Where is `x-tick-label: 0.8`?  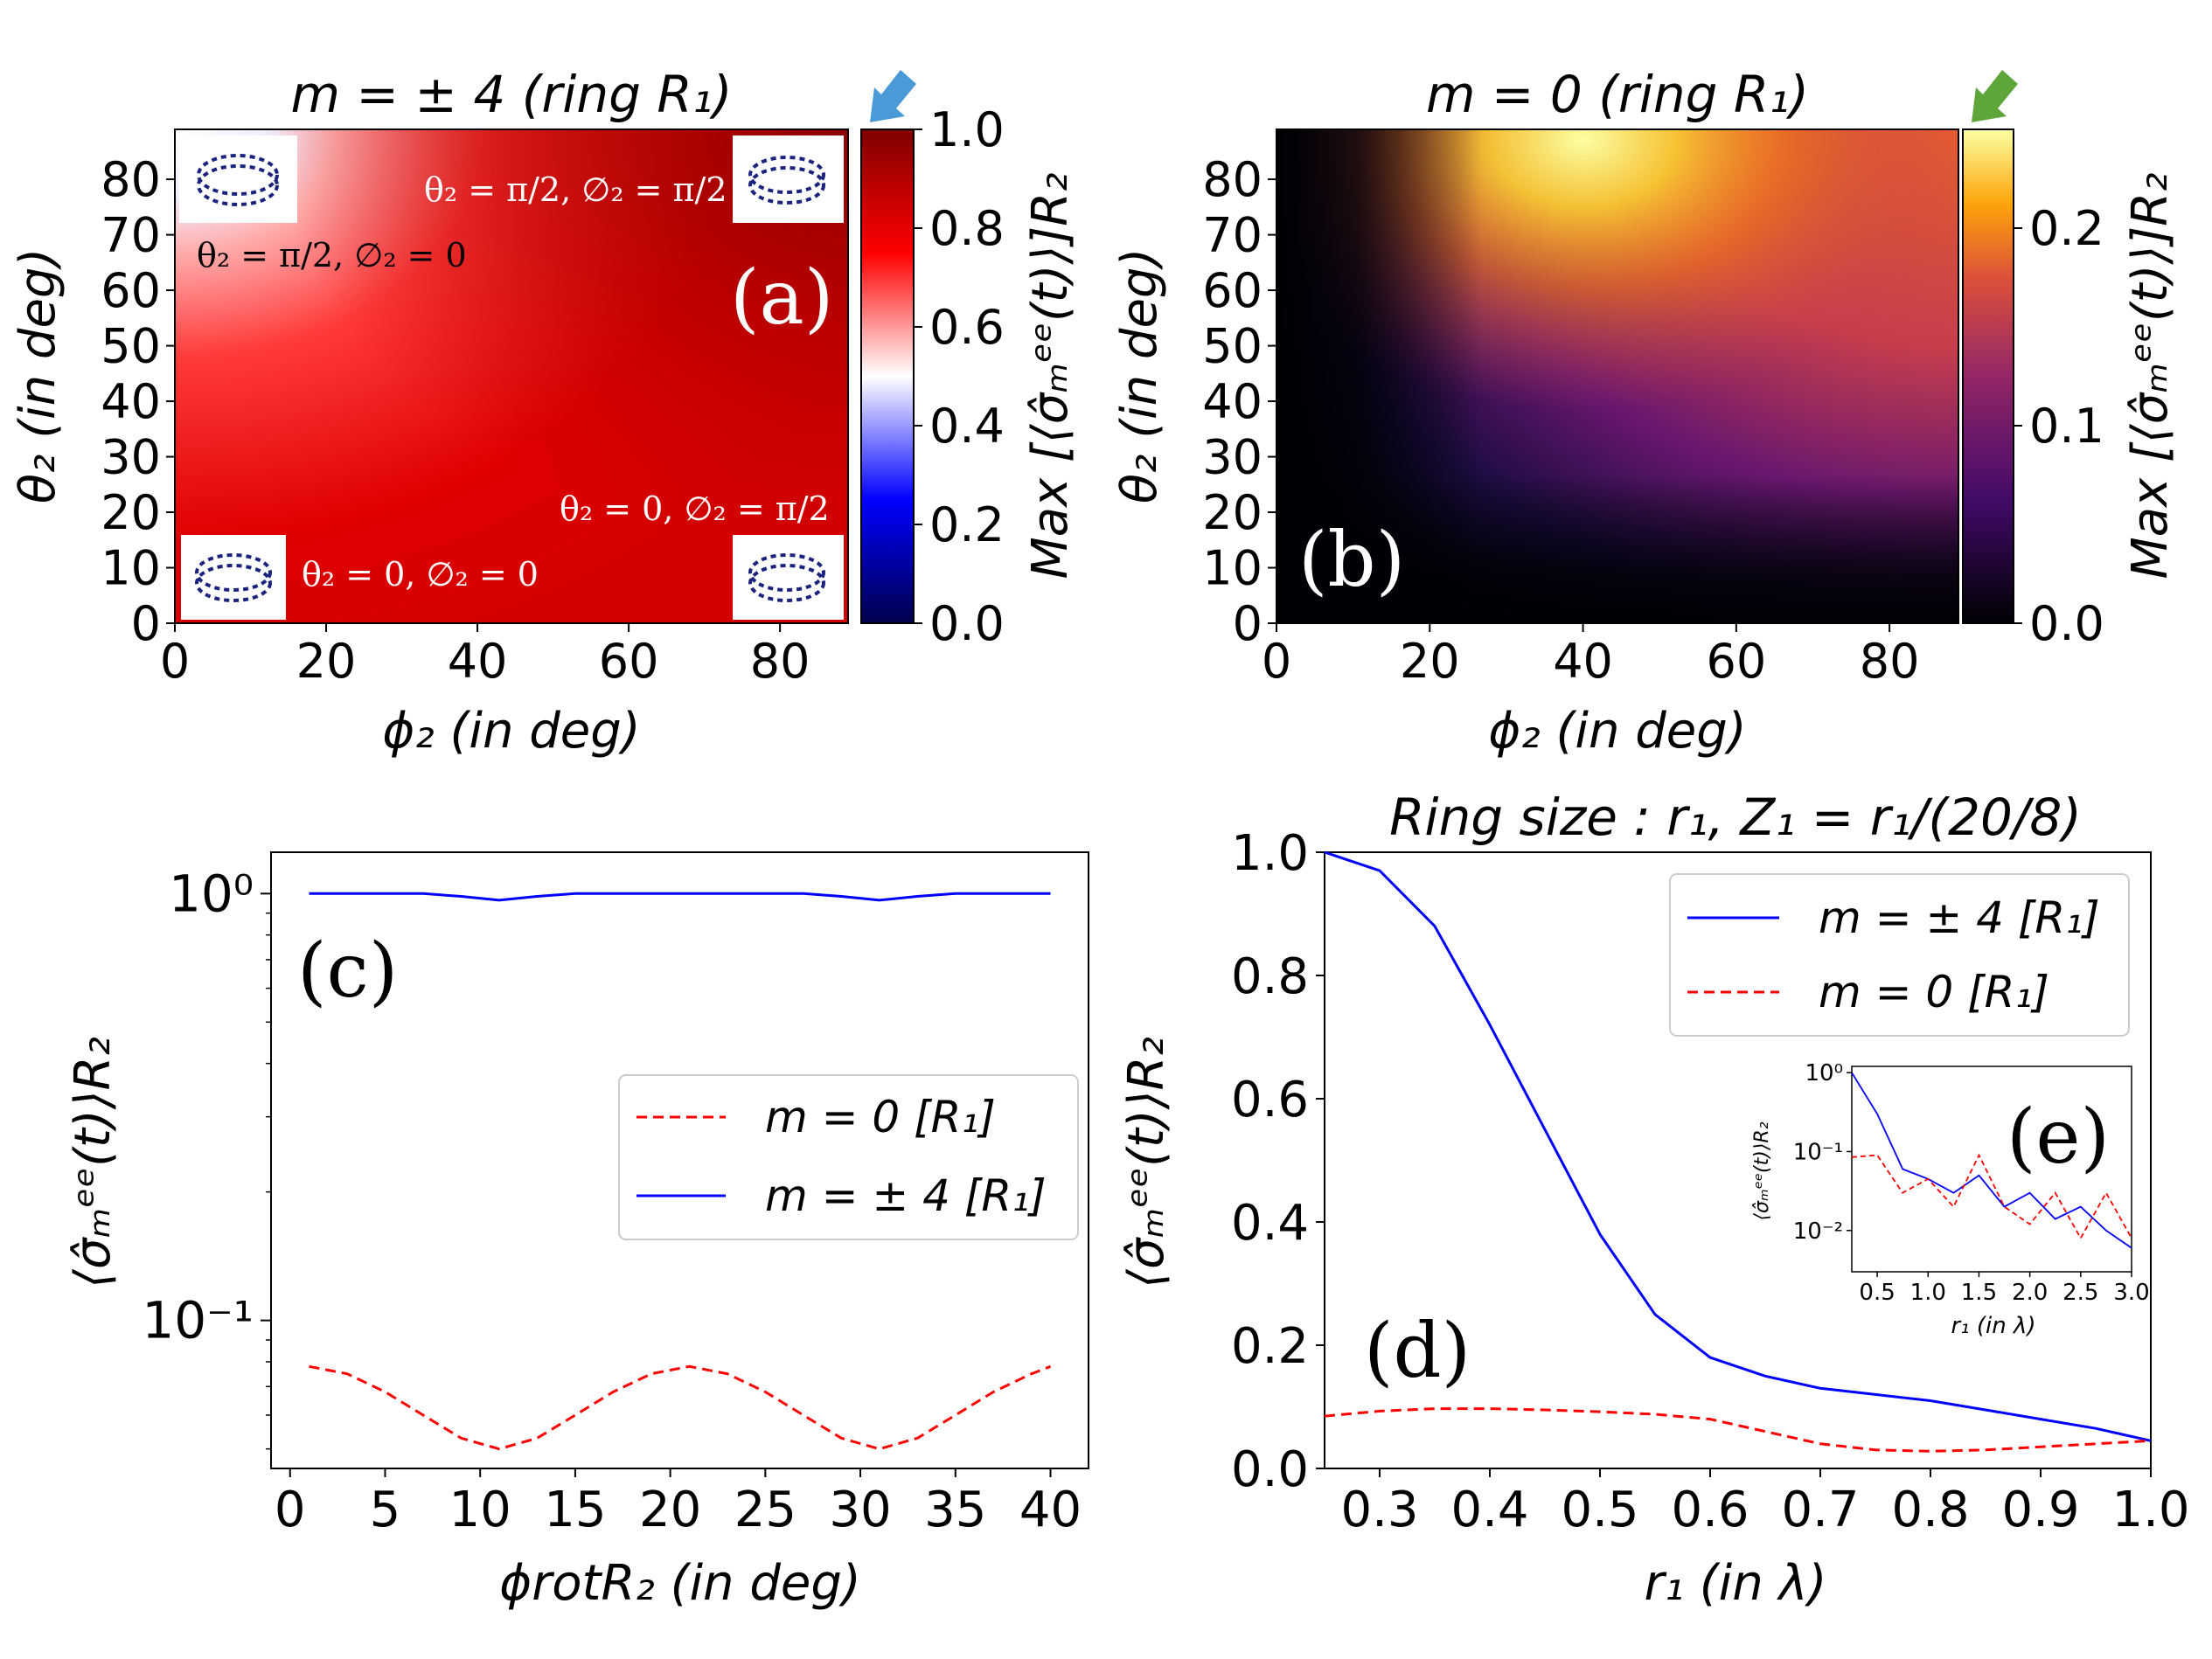 x-tick-label: 0.8 is located at coordinates (1930, 1510).